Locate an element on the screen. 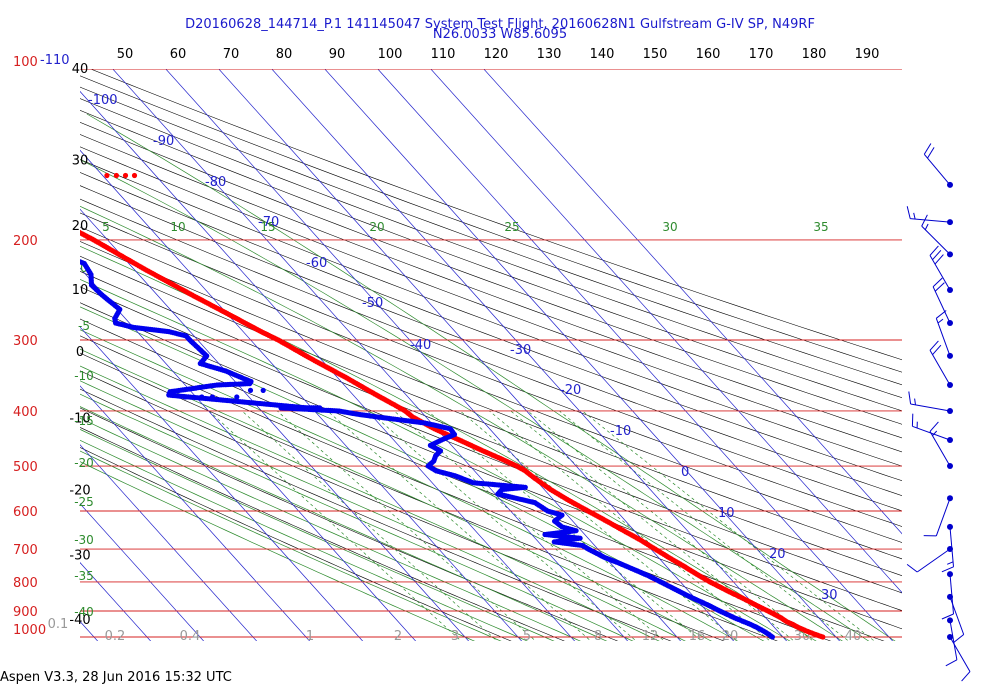 The width and height of the screenshot is (1000, 700). mixing-ratio-label: 0.1 is located at coordinates (58, 624).